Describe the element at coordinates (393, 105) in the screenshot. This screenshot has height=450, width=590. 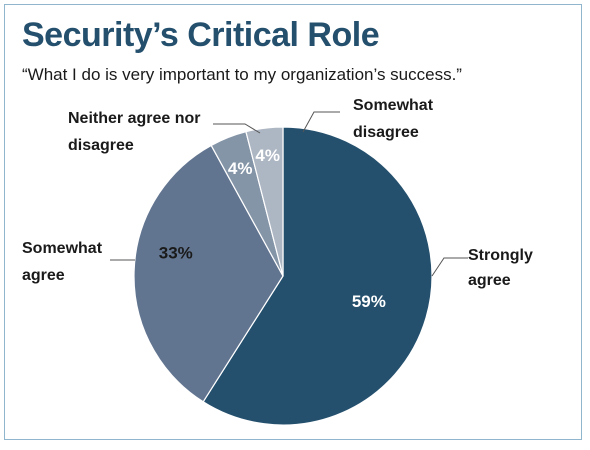
I see `category-label-somewhat-disagree-line-1: Somewhat` at that location.